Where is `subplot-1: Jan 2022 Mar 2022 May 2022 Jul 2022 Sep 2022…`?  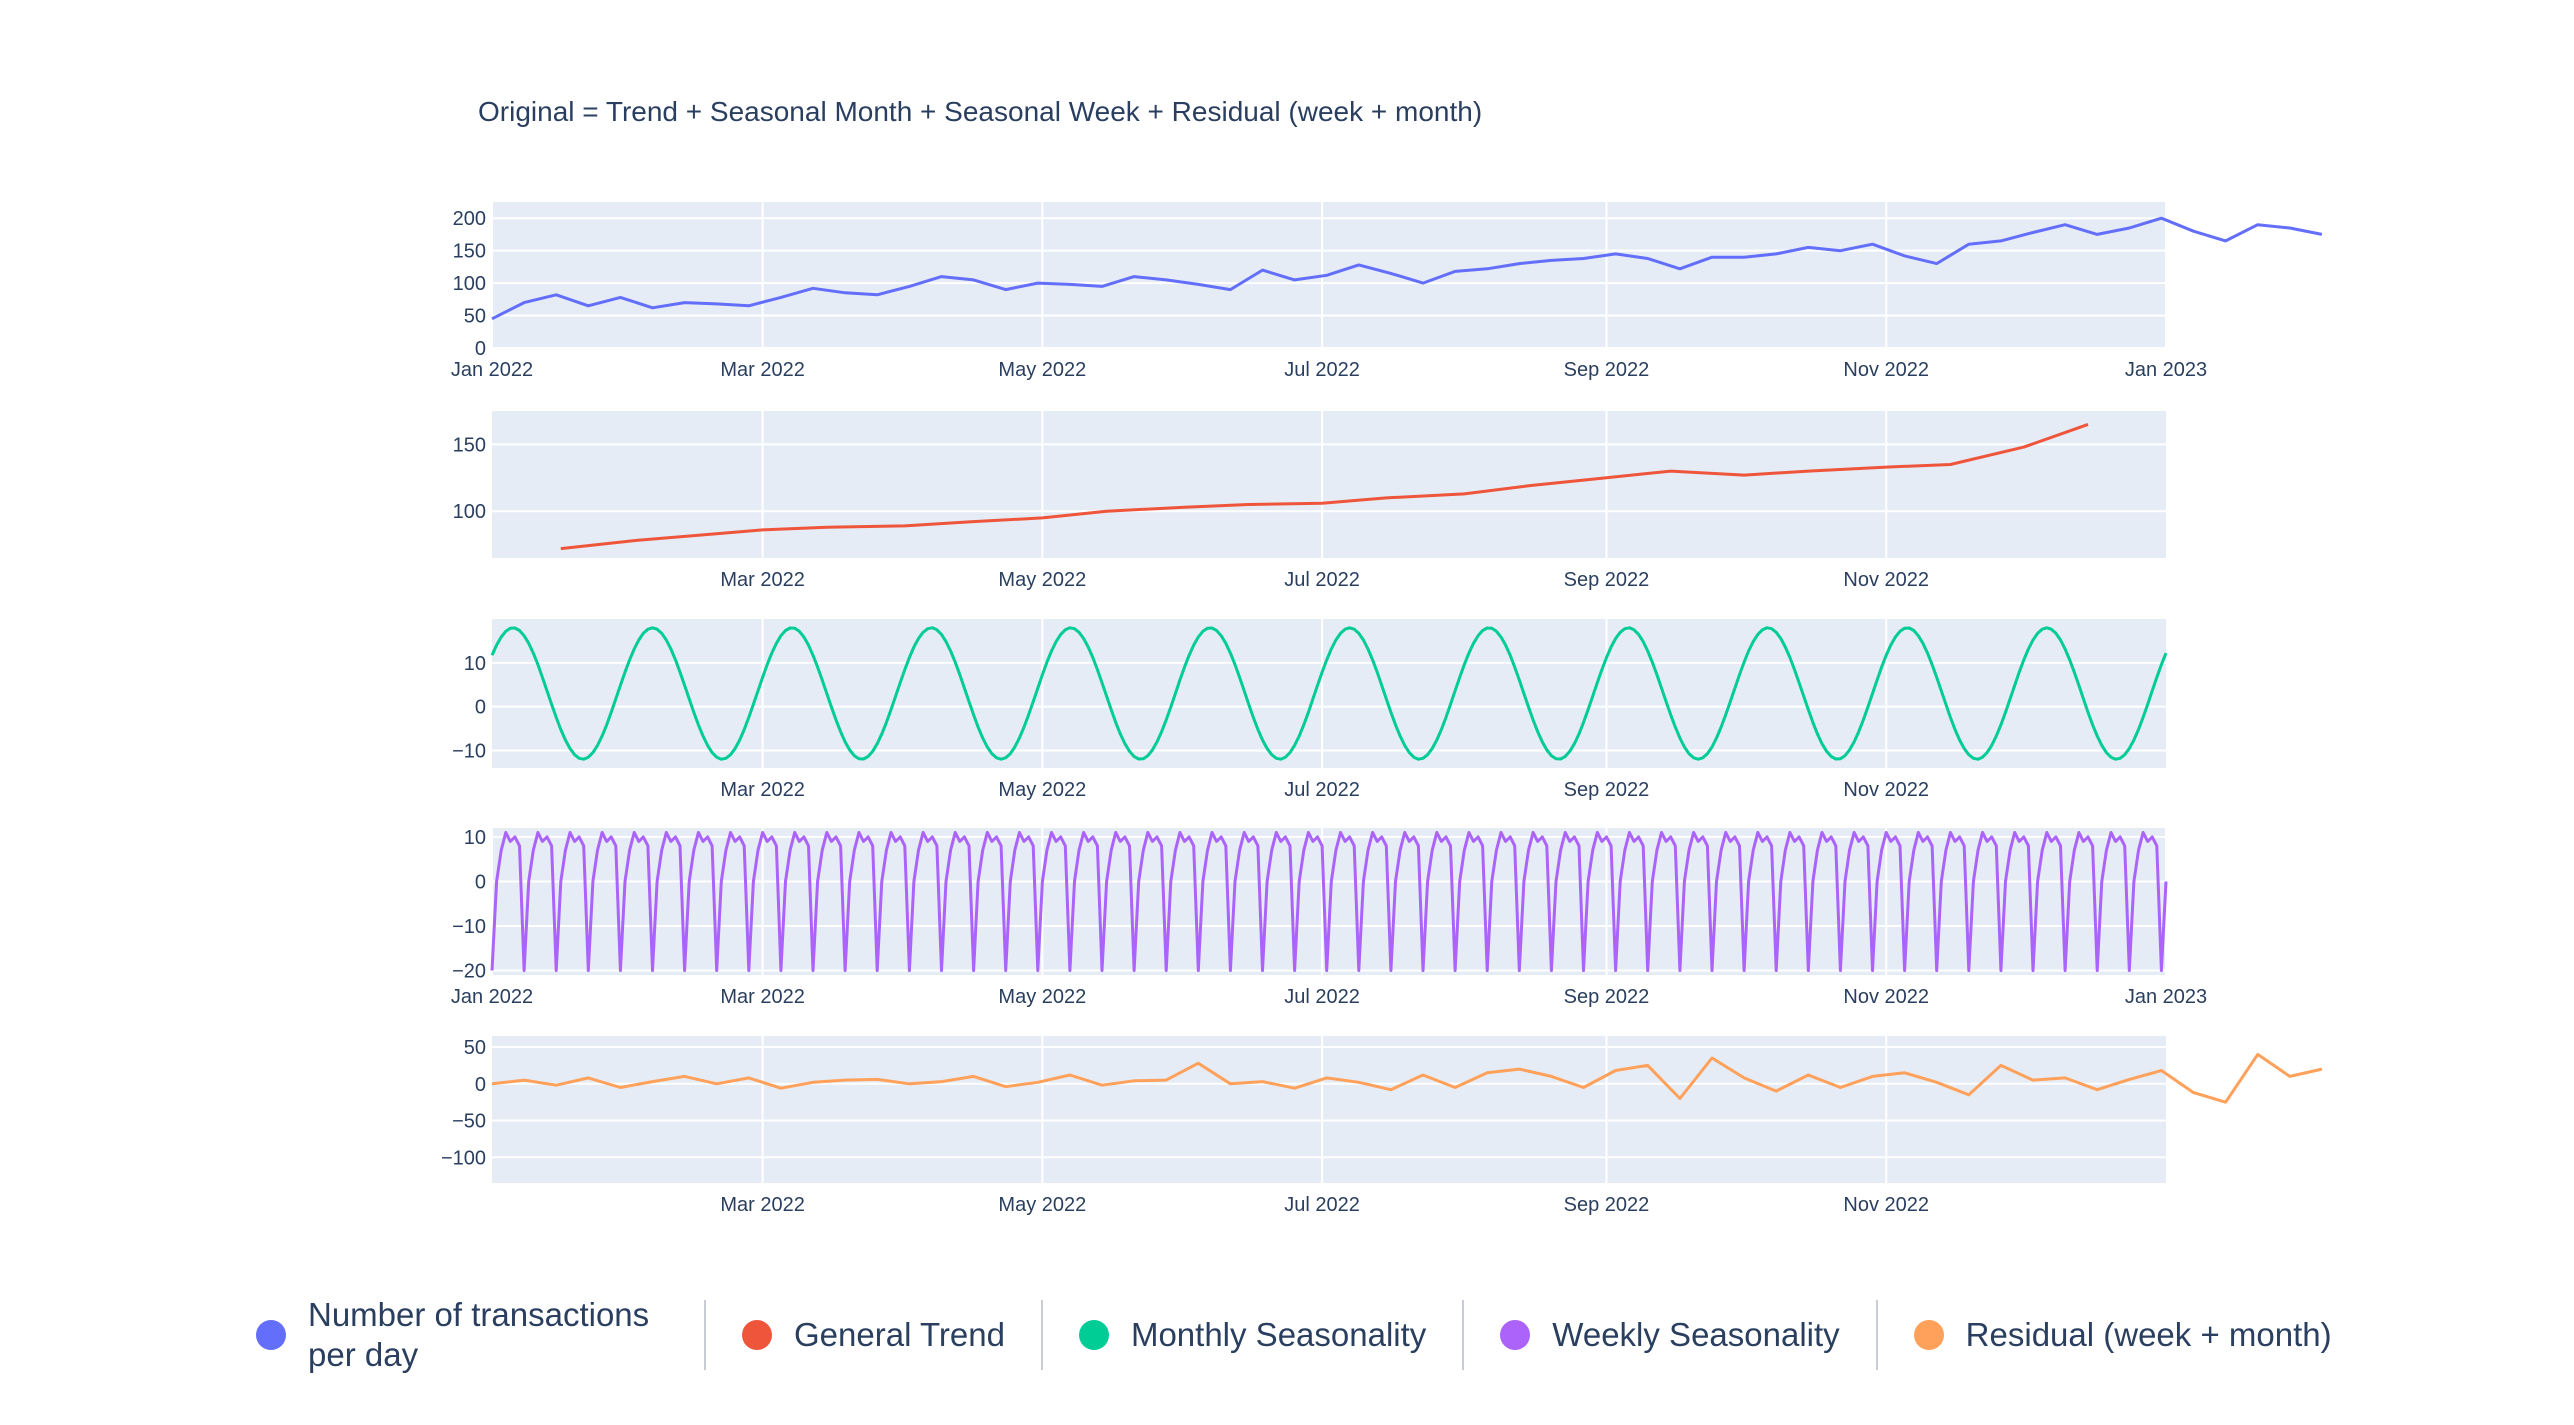
subplot-1: Jan 2022 Mar 2022 May 2022 Jul 2022 Sep 2022… is located at coordinates (1387, 291).